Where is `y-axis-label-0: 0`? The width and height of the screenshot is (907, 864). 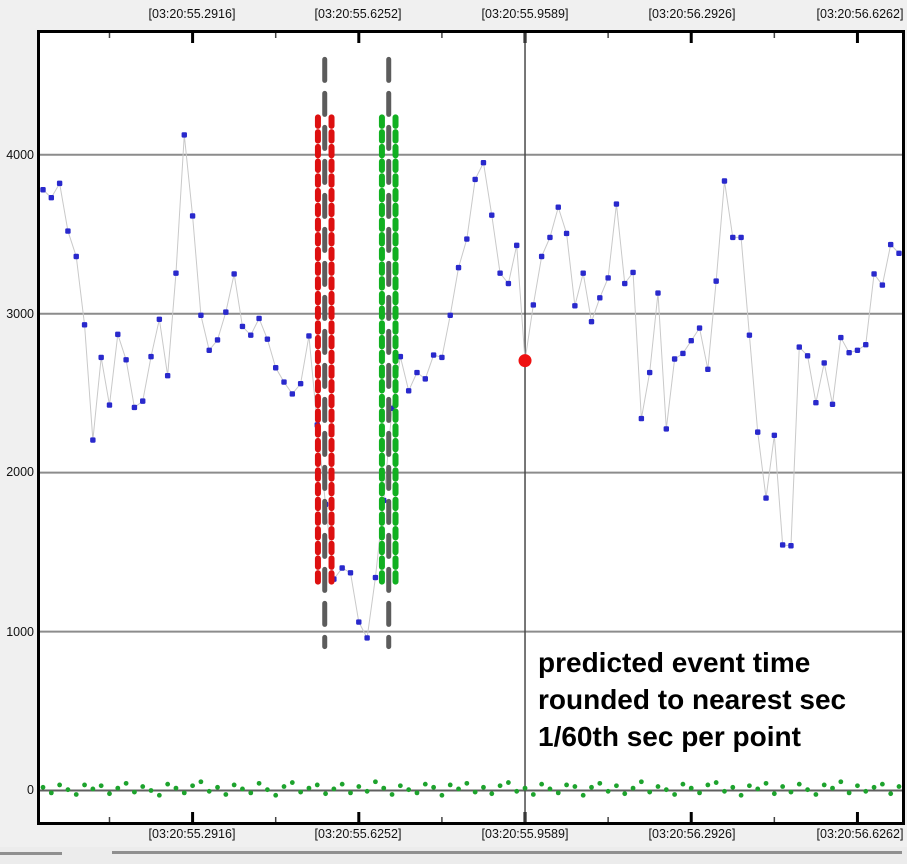
y-axis-label-0: 0 is located at coordinates (30, 790).